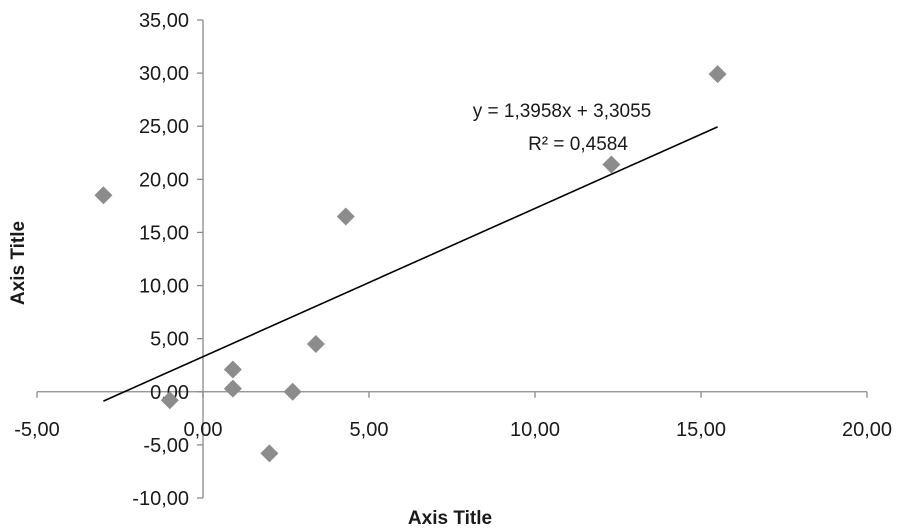 Image resolution: width=900 pixels, height=529 pixels. What do you see at coordinates (164, 74) in the screenshot?
I see `y-tick-label: 30,00` at bounding box center [164, 74].